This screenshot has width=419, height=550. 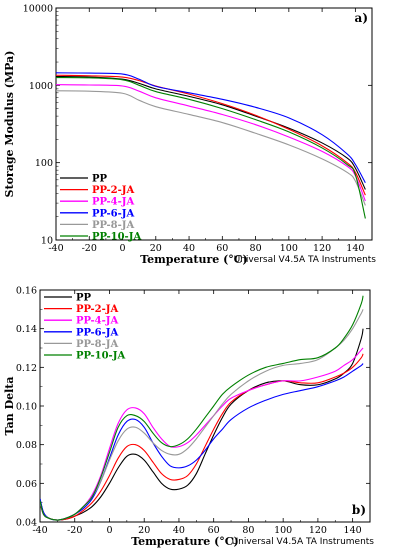 What do you see at coordinates (26, 407) in the screenshot?
I see `y-tick-label: 0.10` at bounding box center [26, 407].